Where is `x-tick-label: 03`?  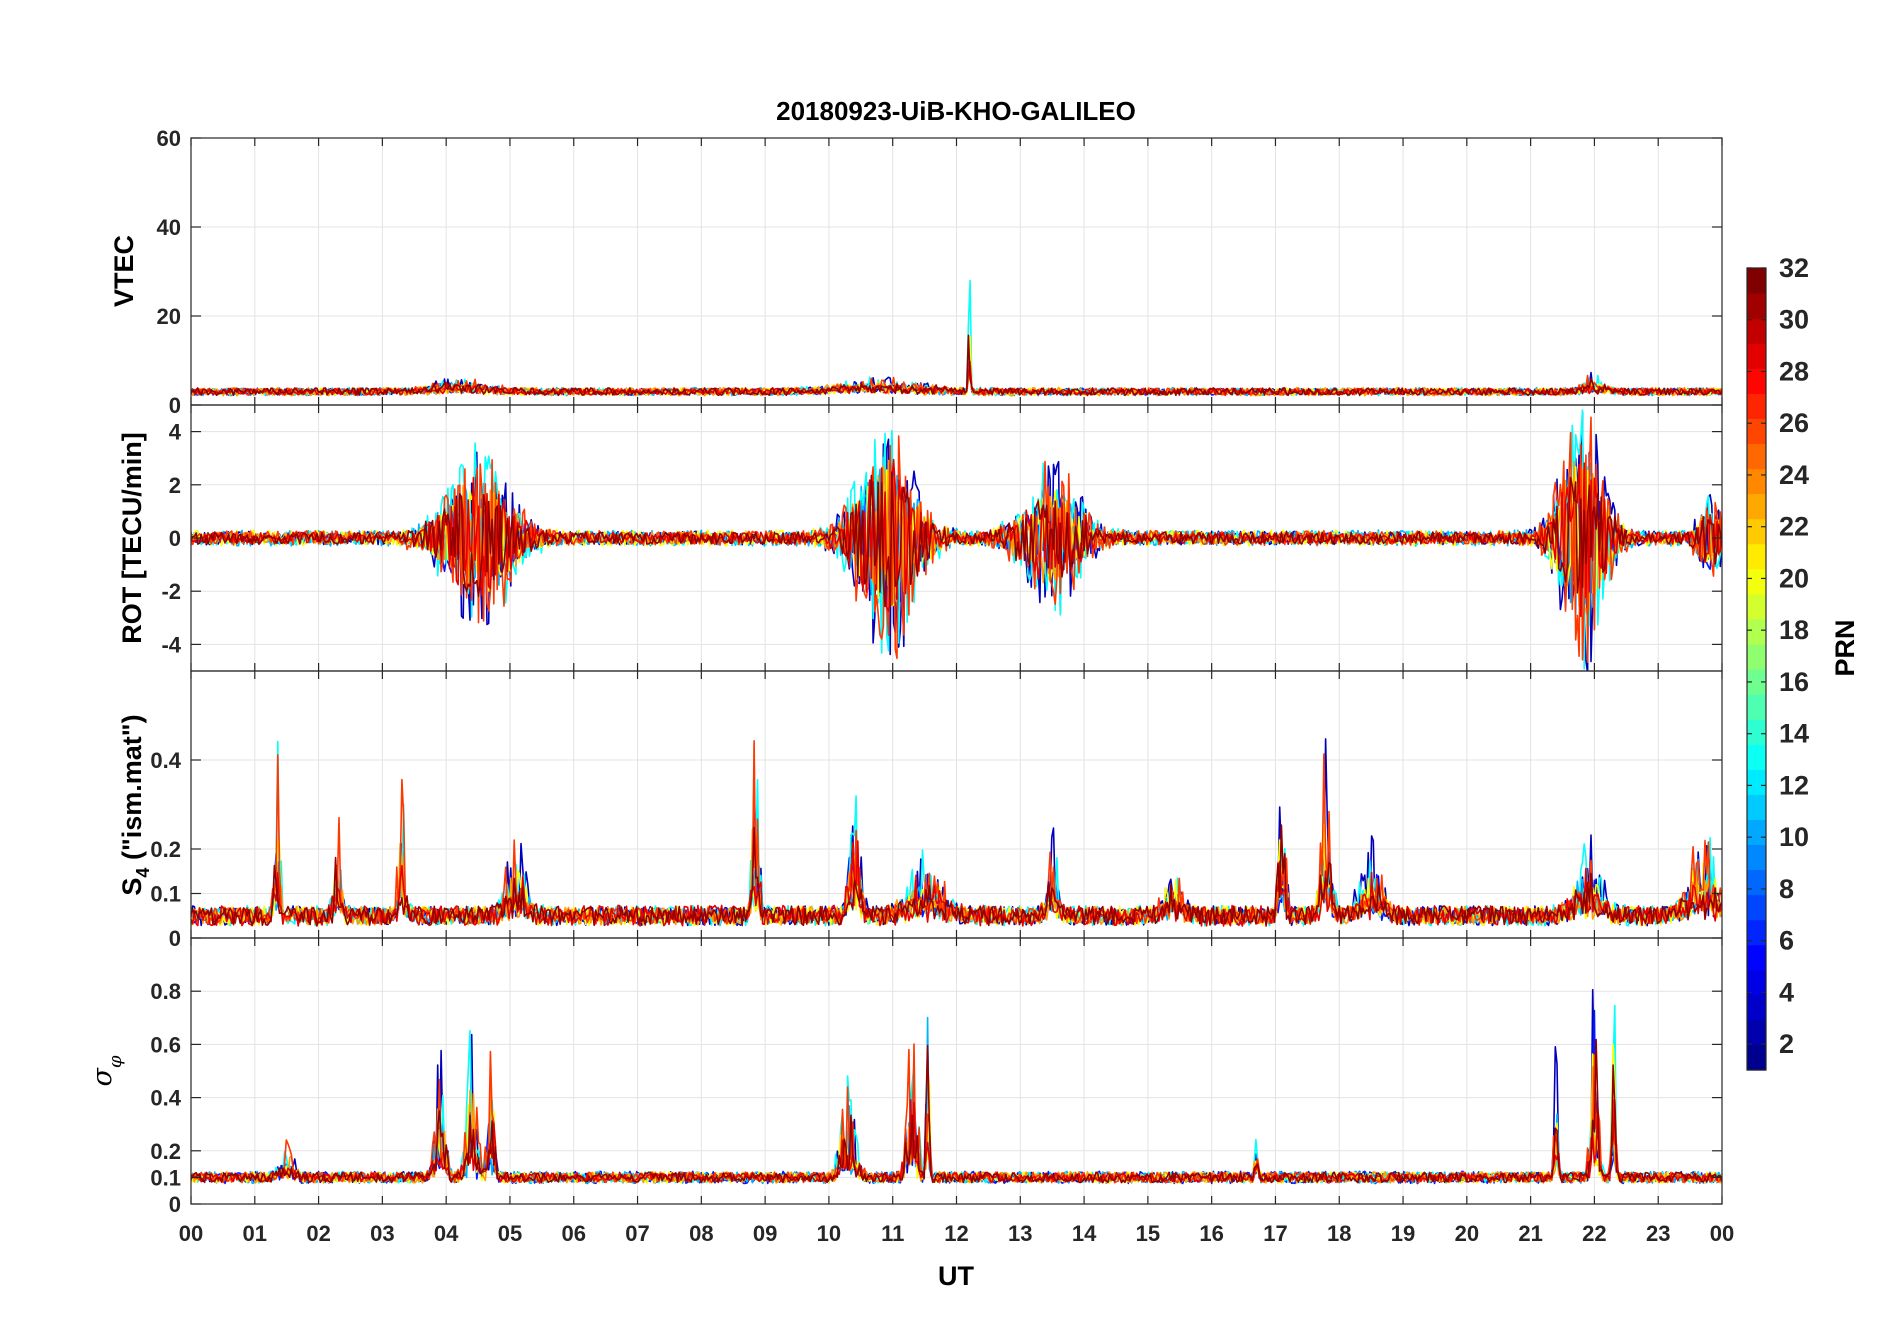 x-tick-label: 03 is located at coordinates (382, 1233).